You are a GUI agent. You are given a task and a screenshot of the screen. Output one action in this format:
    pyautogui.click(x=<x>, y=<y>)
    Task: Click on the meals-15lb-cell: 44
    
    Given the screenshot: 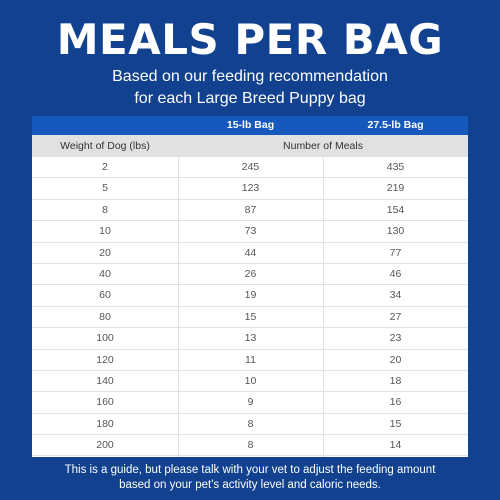 What is the action you would take?
    pyautogui.click(x=250, y=252)
    